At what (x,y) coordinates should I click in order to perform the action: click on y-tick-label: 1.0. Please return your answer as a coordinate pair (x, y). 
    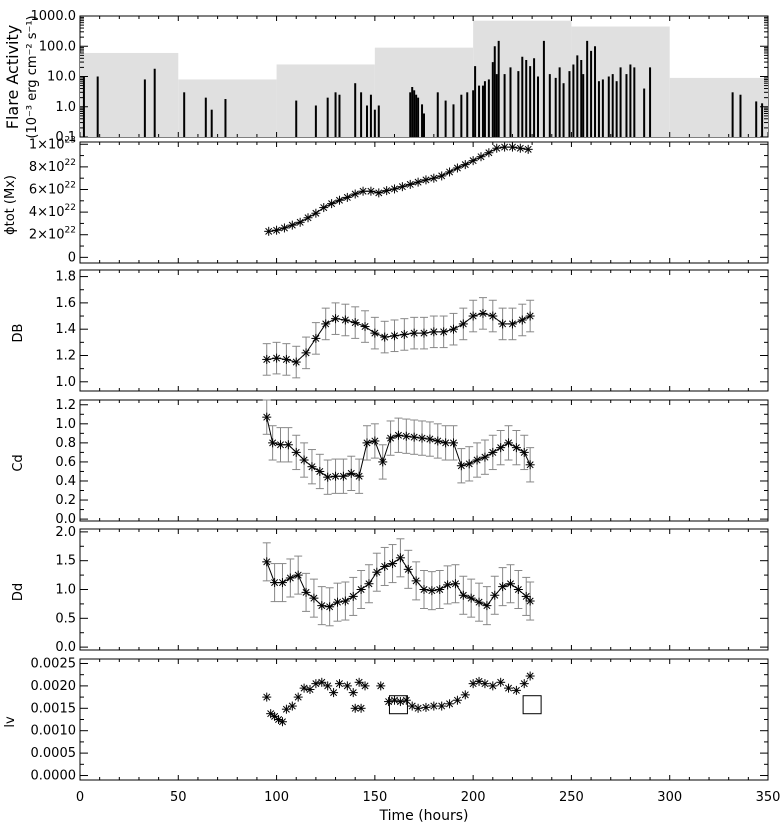
    Looking at the image, I should click on (65, 382).